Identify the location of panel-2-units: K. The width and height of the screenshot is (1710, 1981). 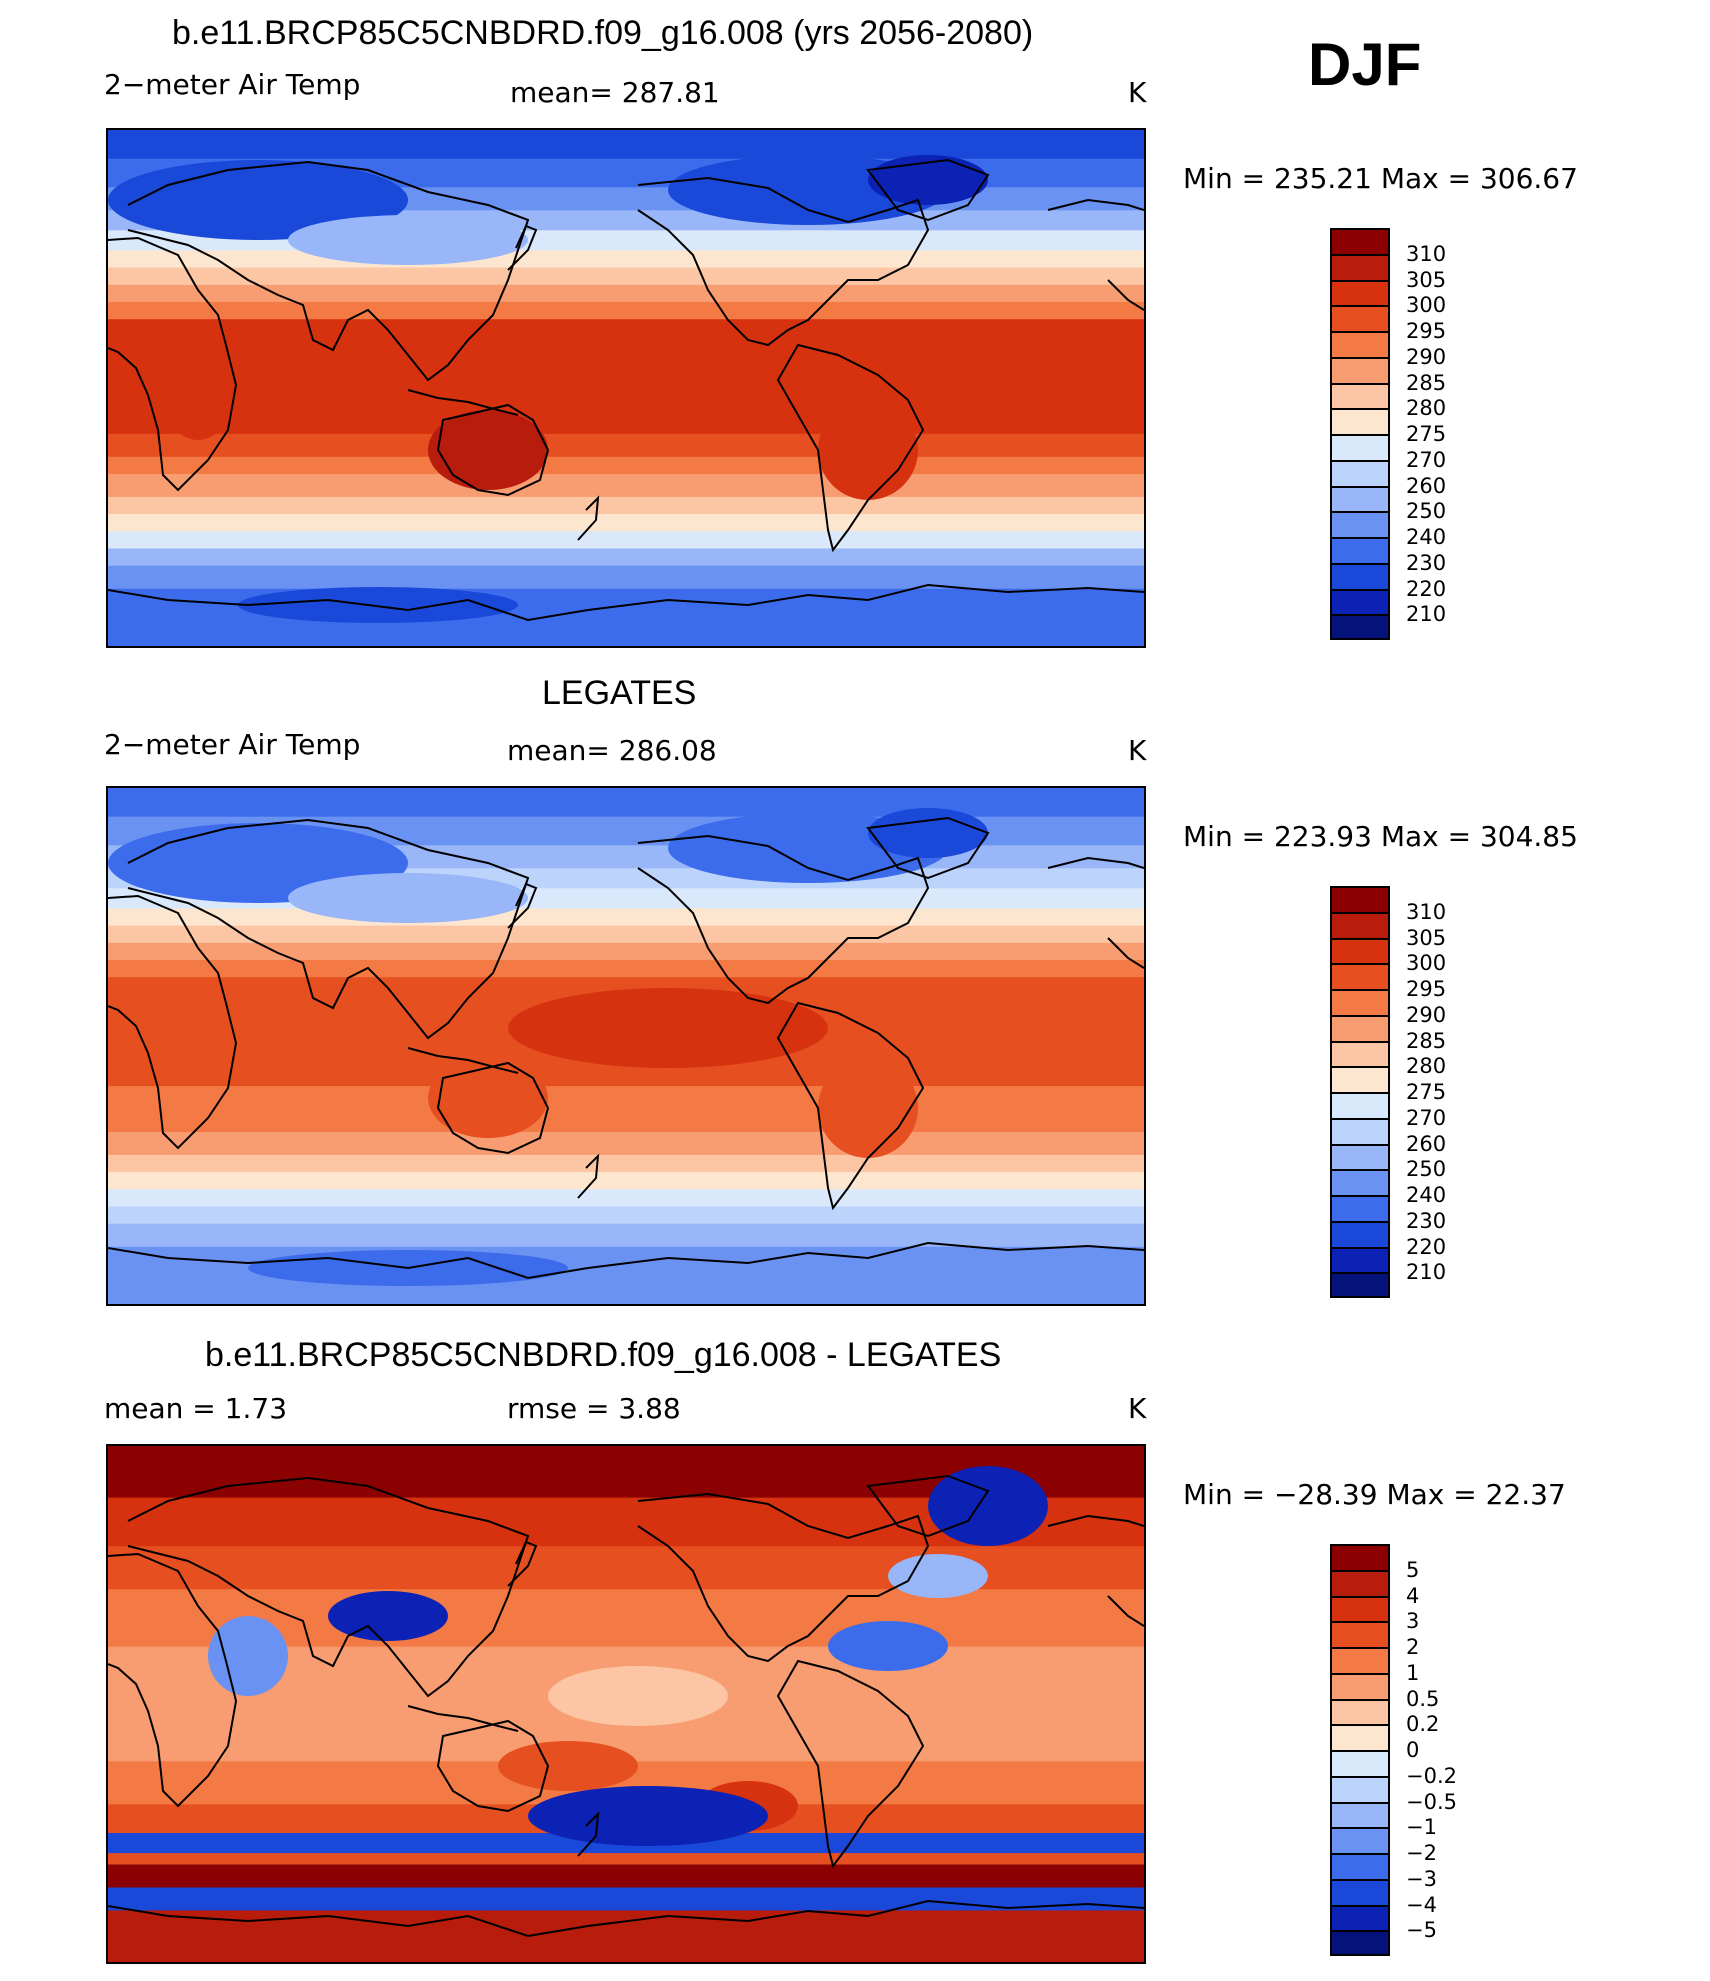
(1137, 750).